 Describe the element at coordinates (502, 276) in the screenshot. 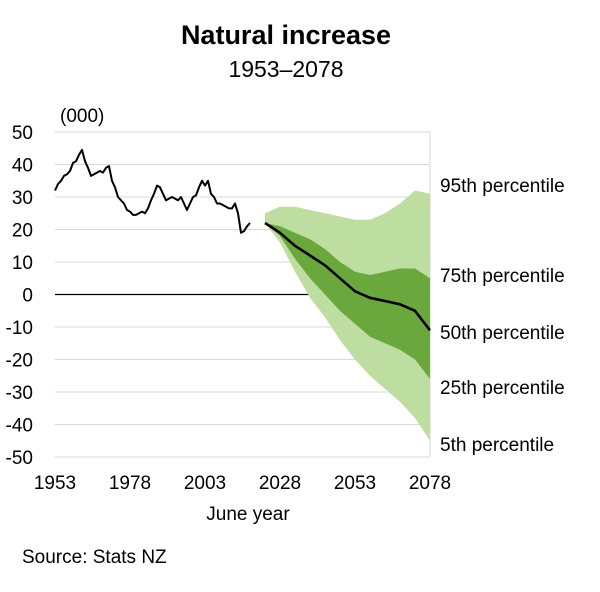

I see `percentile-label: 75th percentile` at that location.